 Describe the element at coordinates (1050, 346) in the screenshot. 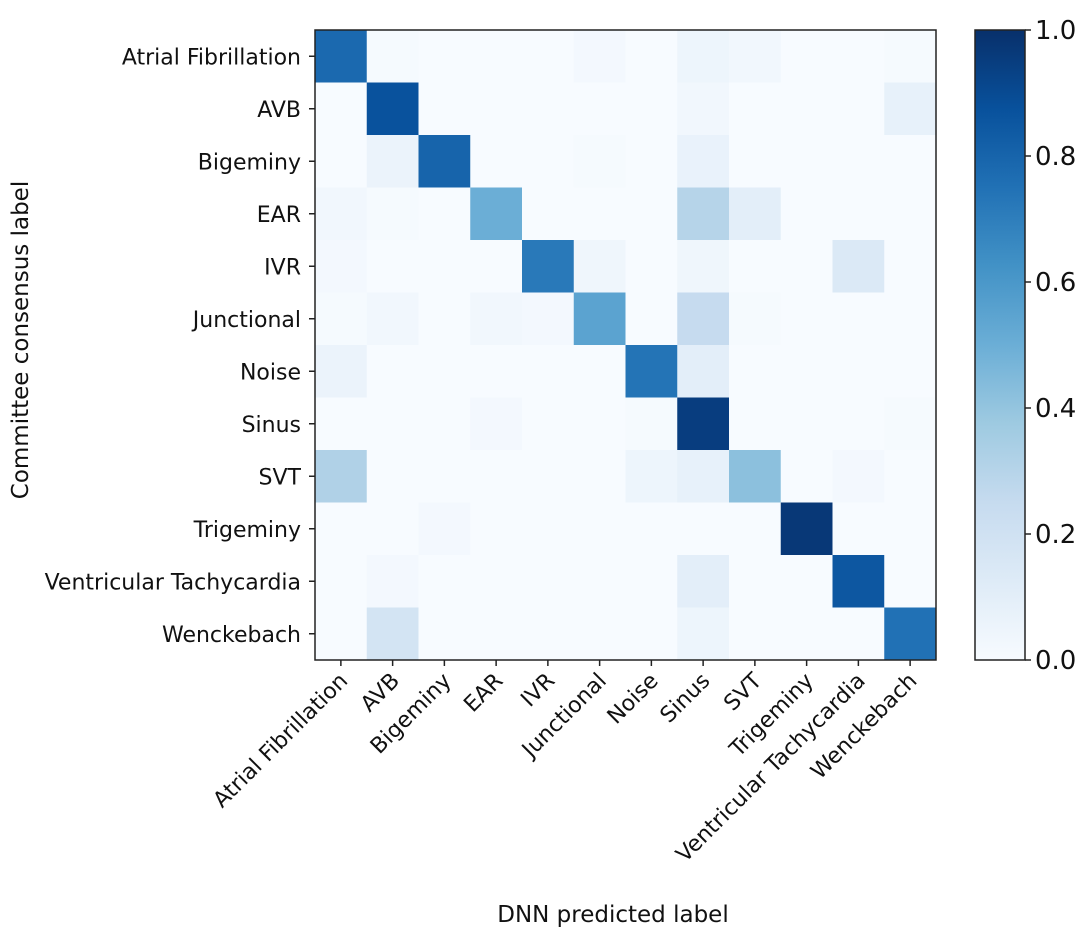

I see `colorbar-ticks: 0.0 0.2 0.4 0.6 0.8 1.0` at that location.